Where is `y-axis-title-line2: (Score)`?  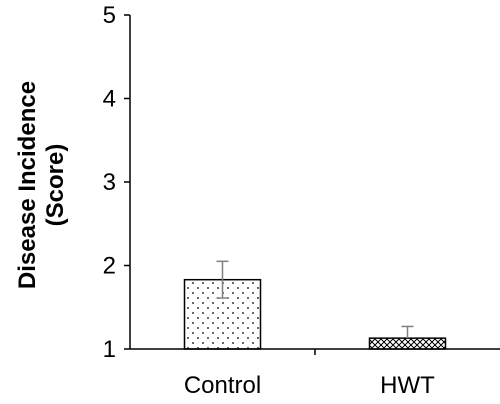
y-axis-title-line2: (Score) is located at coordinates (55, 185).